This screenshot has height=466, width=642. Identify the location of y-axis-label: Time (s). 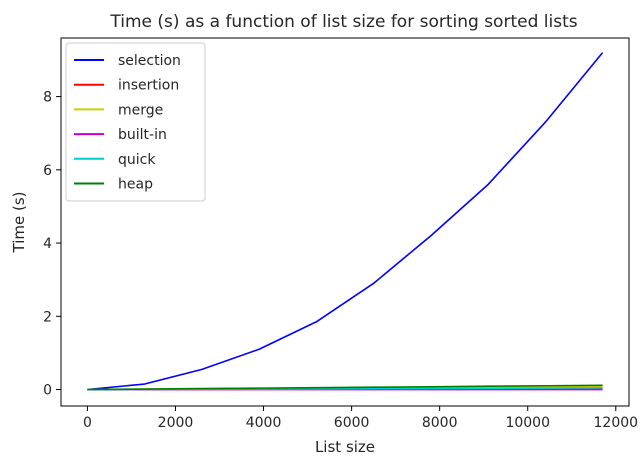
(19, 223).